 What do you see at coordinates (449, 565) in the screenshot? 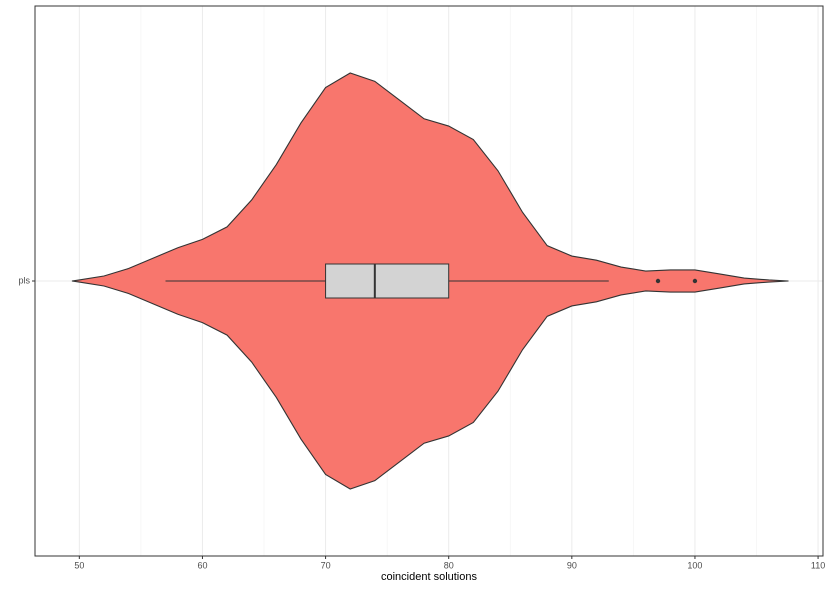
I see `x-tick-label: 80` at bounding box center [449, 565].